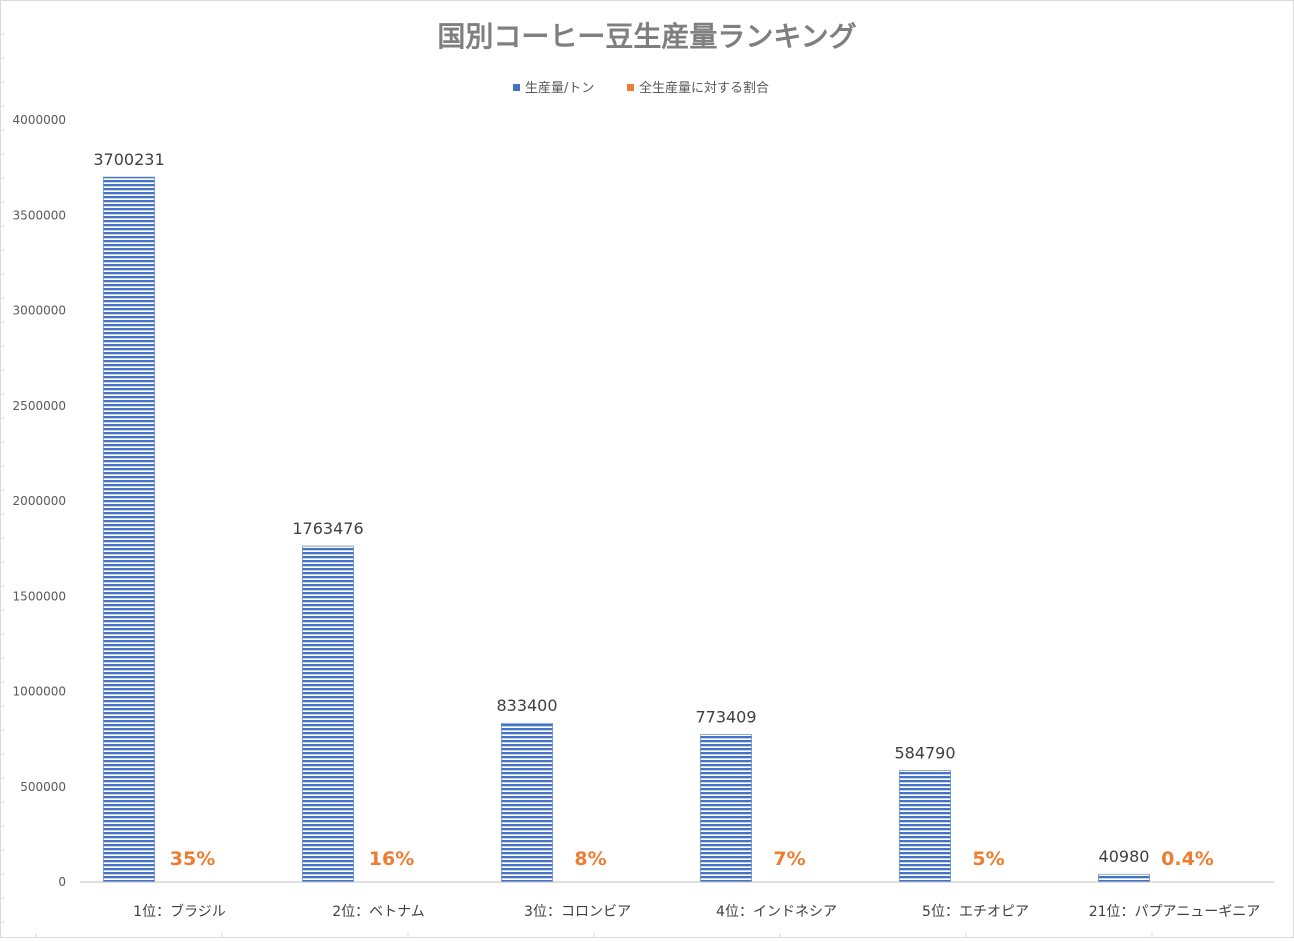 This screenshot has height=942, width=1294. Describe the element at coordinates (39, 311) in the screenshot. I see `y-tick-label: 3000000` at that location.